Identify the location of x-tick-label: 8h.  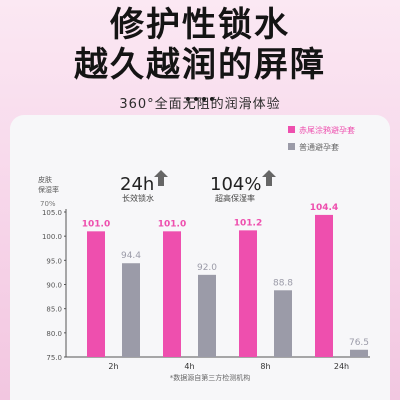
(265, 366).